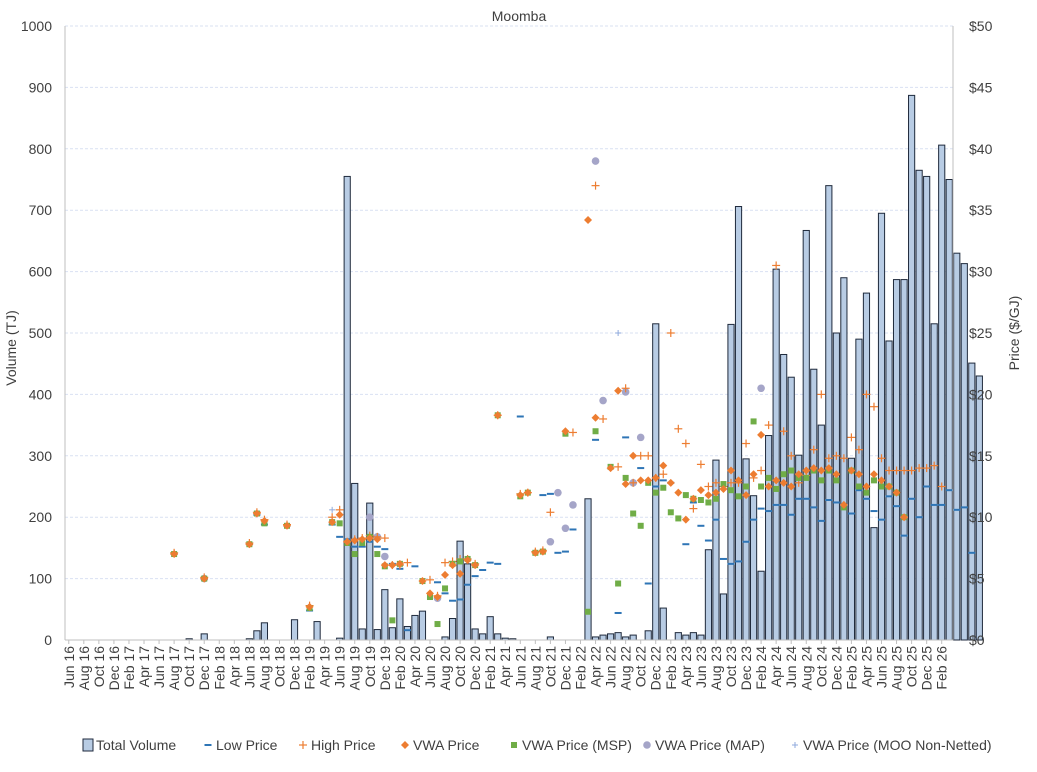 The height and width of the screenshot is (772, 1037). What do you see at coordinates (927, 668) in the screenshot?
I see `x-tick-label: Dec 25` at bounding box center [927, 668].